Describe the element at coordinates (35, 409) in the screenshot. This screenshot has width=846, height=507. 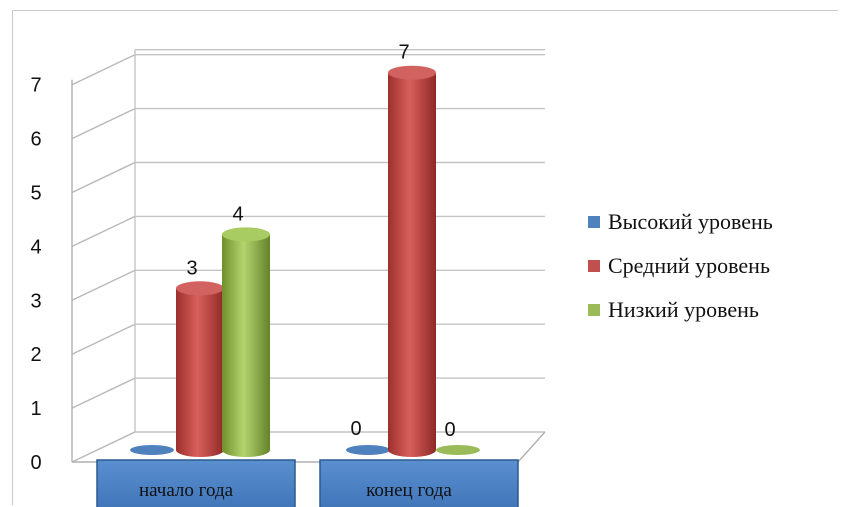
I see `y-tick-label: 1` at that location.